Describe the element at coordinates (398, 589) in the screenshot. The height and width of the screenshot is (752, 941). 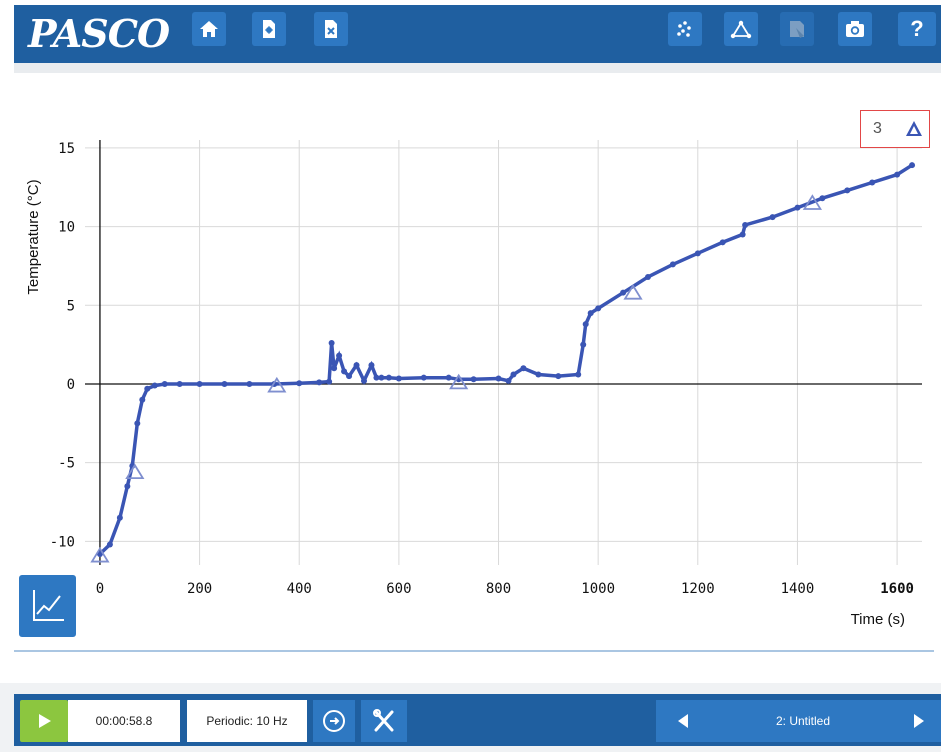
I see `x-tick-label: 600` at that location.